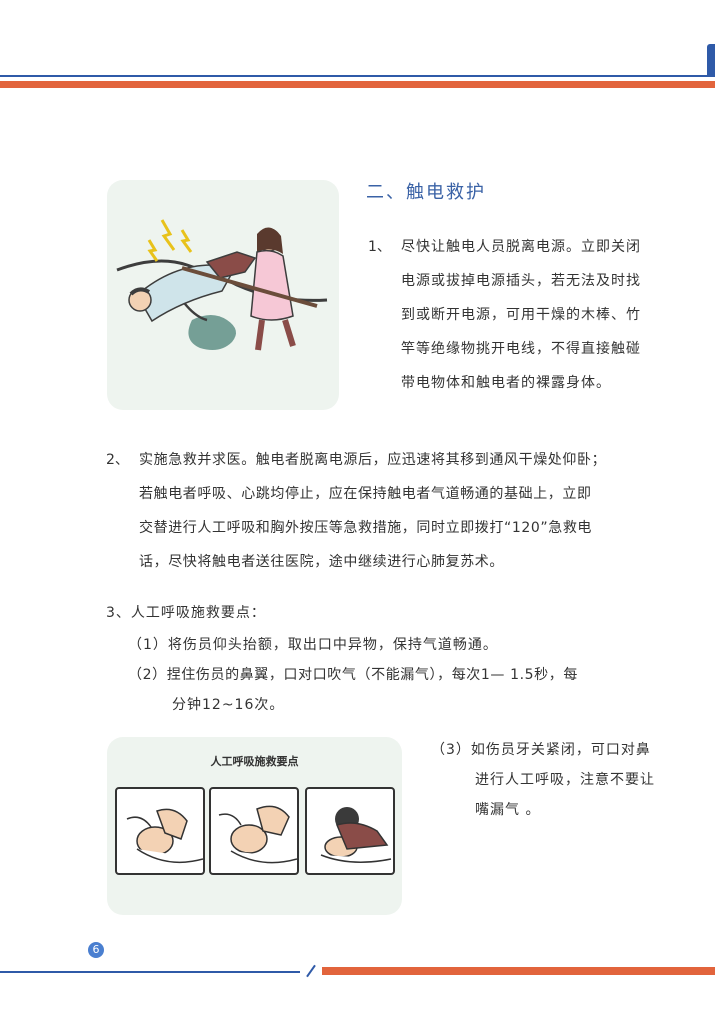 Image resolution: width=715 pixels, height=1020 pixels. Describe the element at coordinates (518, 971) in the screenshot. I see `footer-rule-orange` at that location.